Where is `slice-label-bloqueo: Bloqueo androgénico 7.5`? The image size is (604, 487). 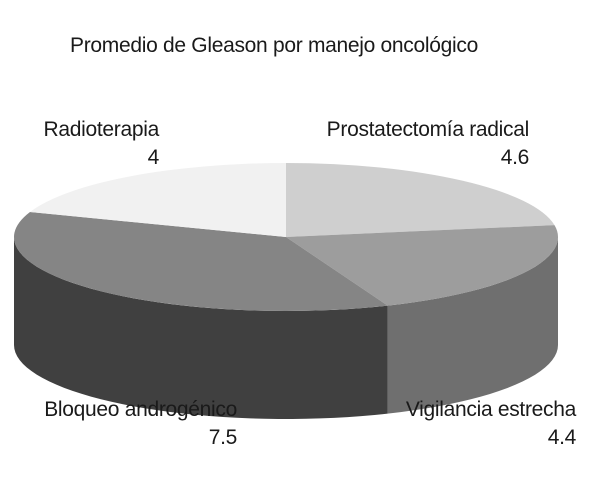 slice-label-bloqueo: Bloqueo androgénico 7.5 is located at coordinates (140, 424).